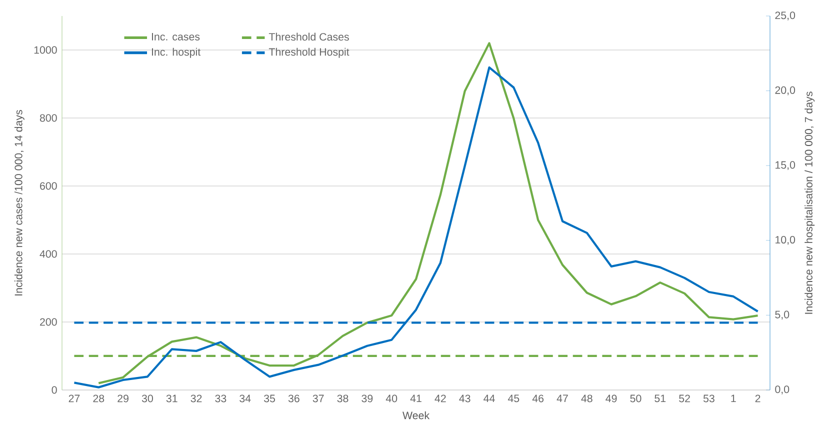 The height and width of the screenshot is (441, 823). What do you see at coordinates (294, 398) in the screenshot?
I see `x-tick-label: 36` at bounding box center [294, 398].